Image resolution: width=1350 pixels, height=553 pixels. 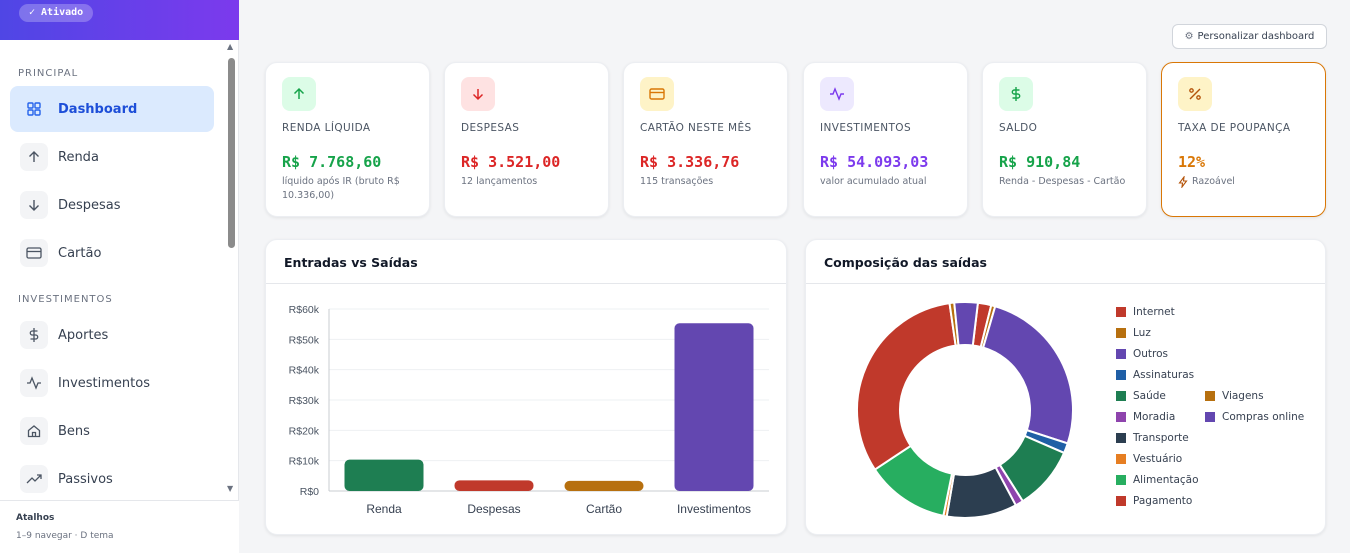 I want to click on customize-dashboard-button: ⚙ Personalizar dashboard, so click(x=1249, y=36).